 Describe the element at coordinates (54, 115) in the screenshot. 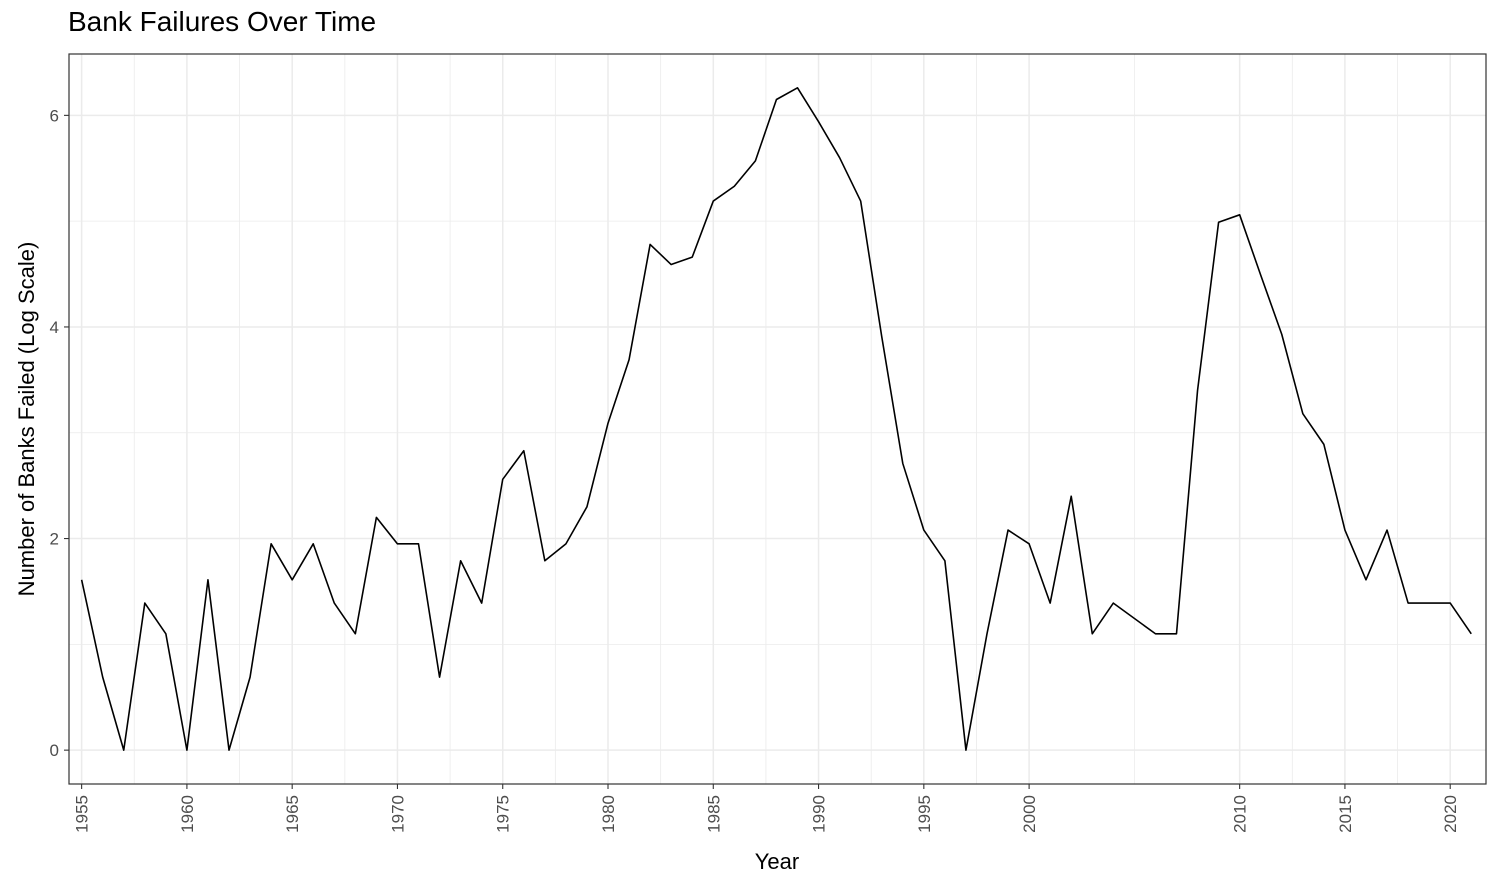

I see `y-tick-label: 6` at that location.